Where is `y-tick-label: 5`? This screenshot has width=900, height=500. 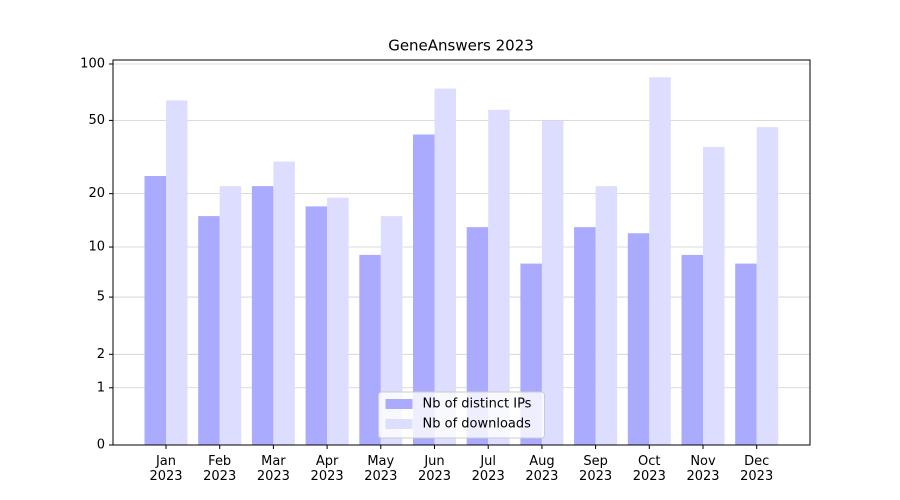
y-tick-label: 5 is located at coordinates (101, 297).